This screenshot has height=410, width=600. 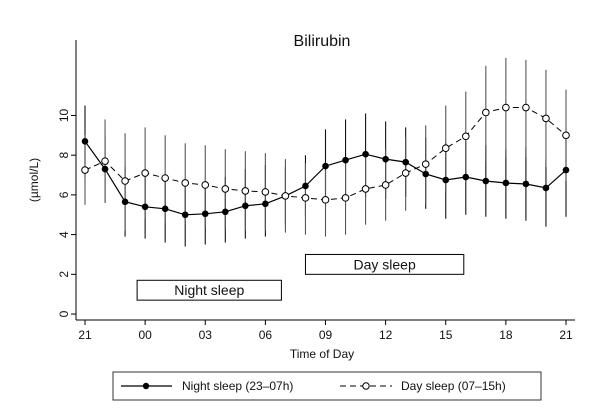 What do you see at coordinates (64, 155) in the screenshot?
I see `y-tick-label: 8` at bounding box center [64, 155].